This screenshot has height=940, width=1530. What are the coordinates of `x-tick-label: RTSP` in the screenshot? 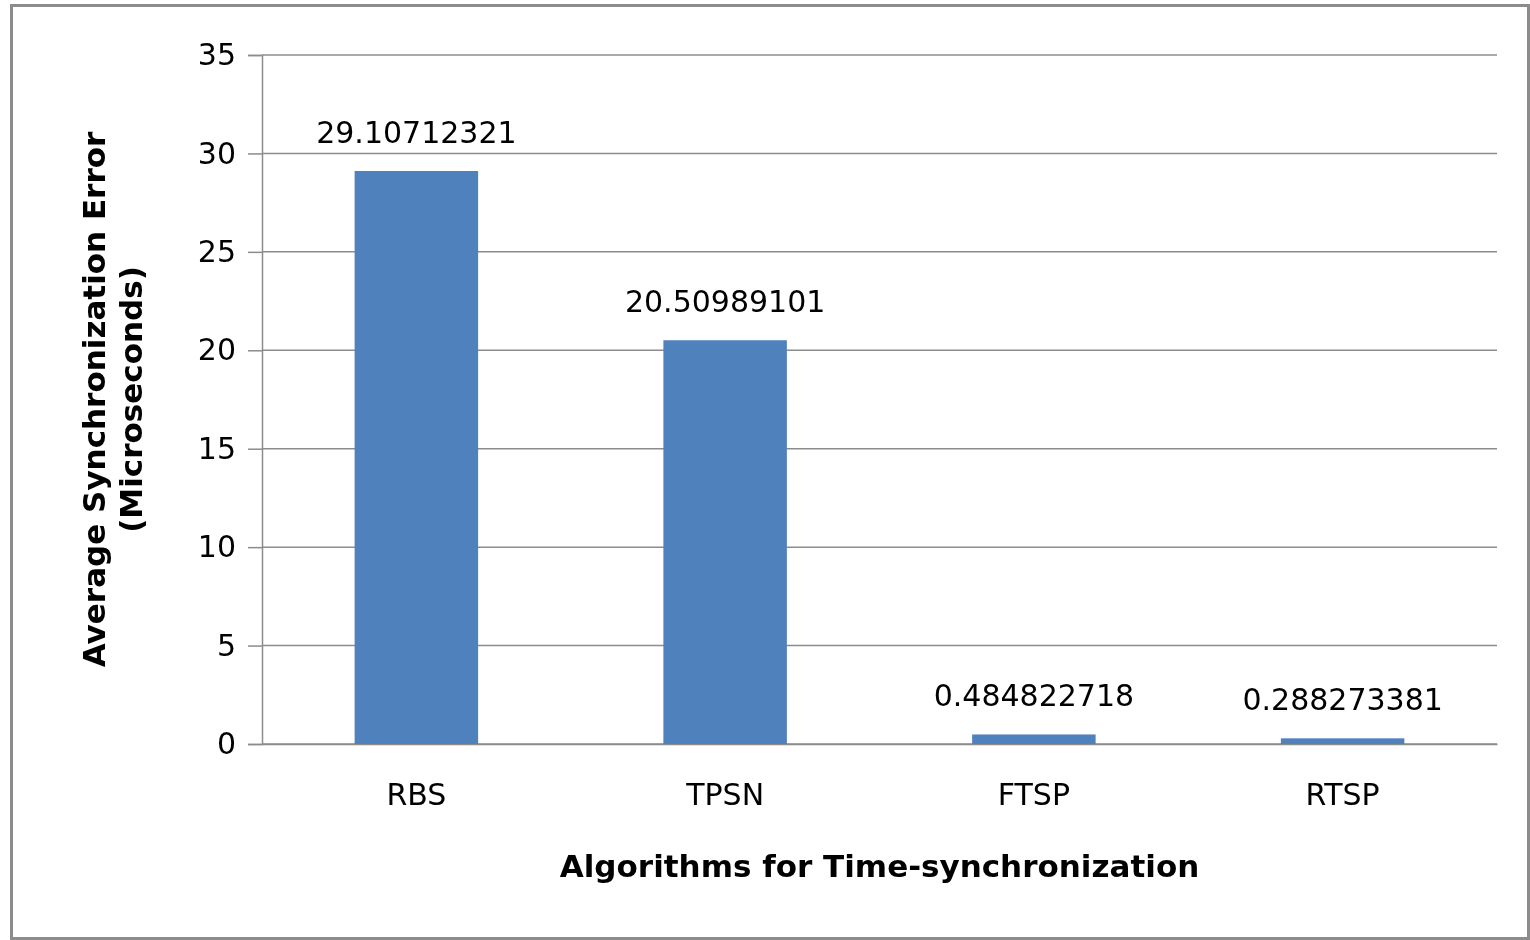 It's located at (1342, 795).